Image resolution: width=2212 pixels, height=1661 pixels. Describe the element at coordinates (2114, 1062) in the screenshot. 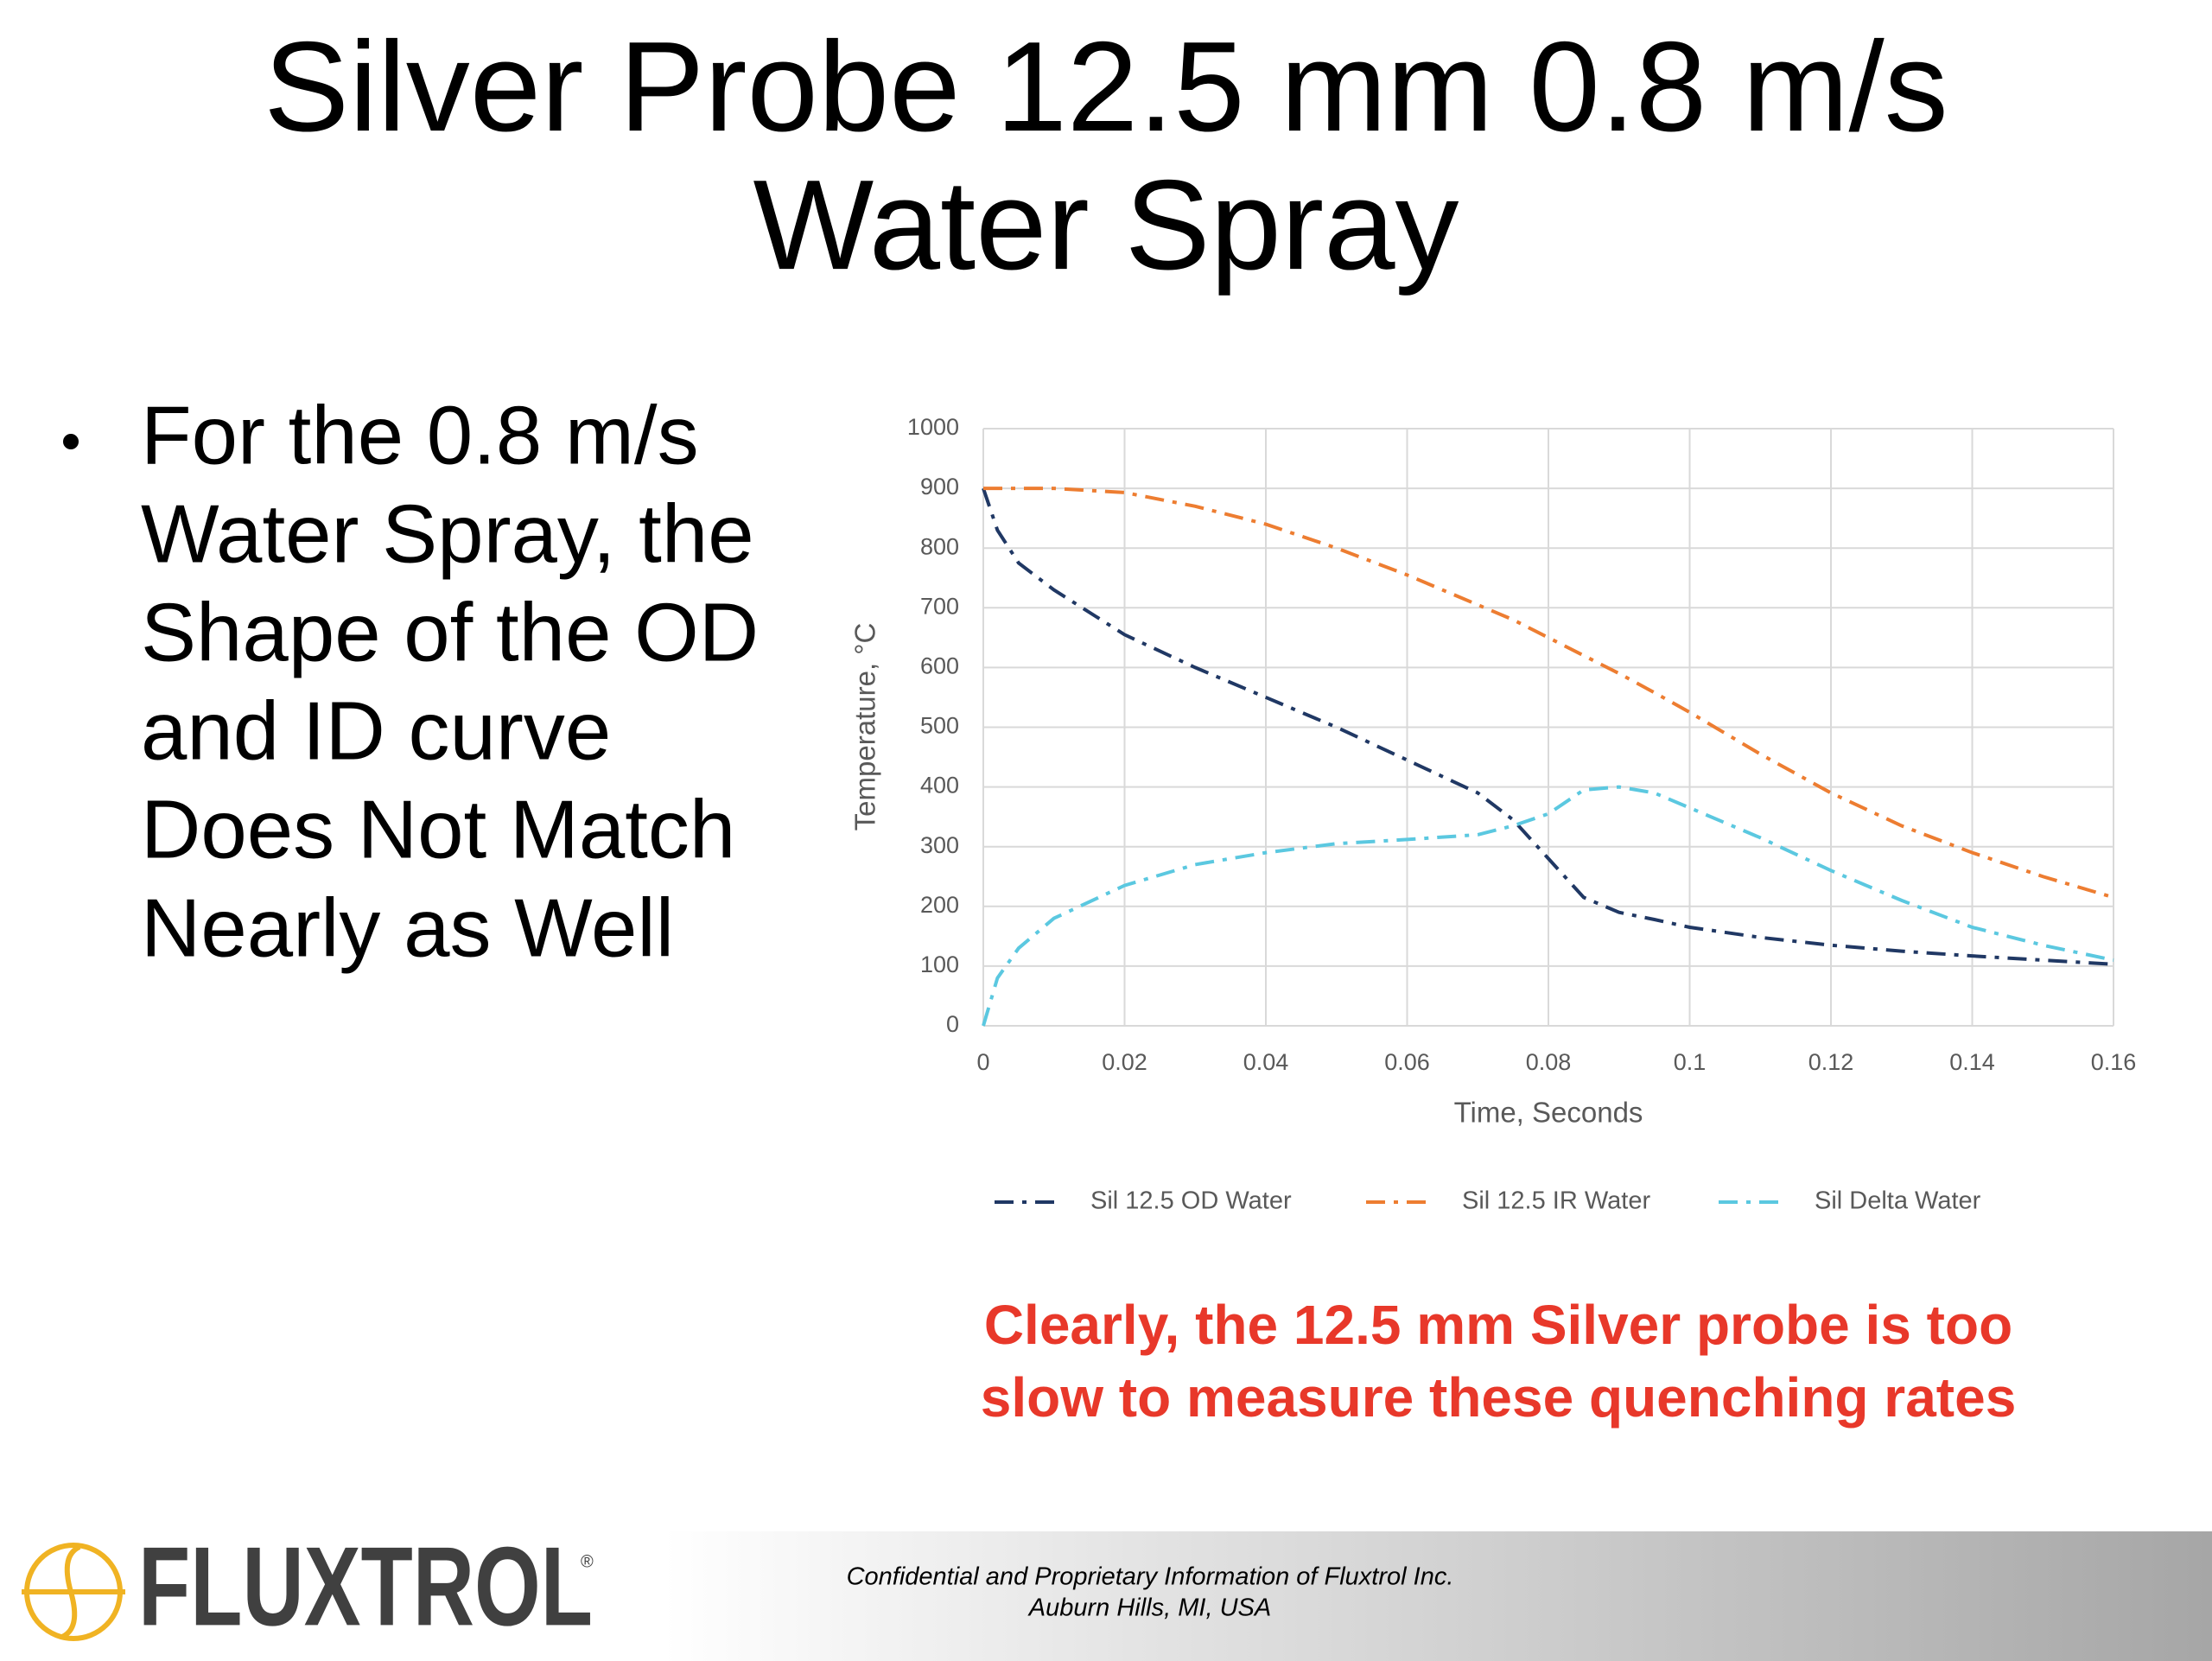

I see `x-tick-label: 0.16` at that location.